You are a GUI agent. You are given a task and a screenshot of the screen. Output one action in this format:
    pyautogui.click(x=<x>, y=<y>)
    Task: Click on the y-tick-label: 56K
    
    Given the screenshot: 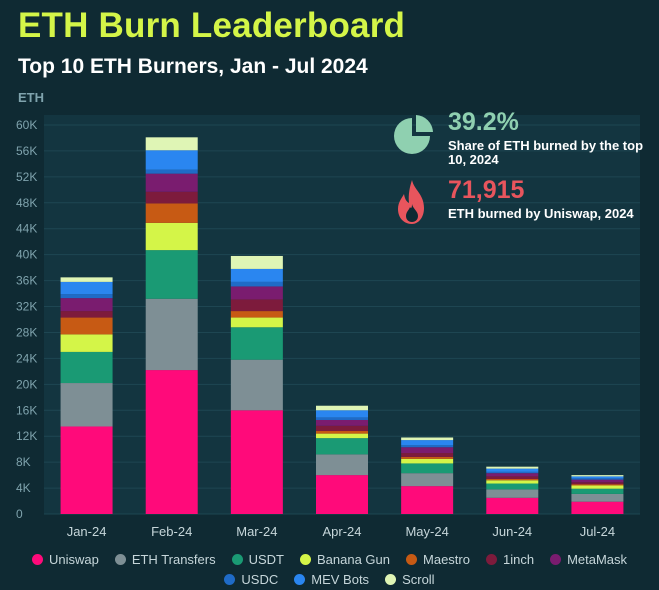 What is the action you would take?
    pyautogui.click(x=26, y=151)
    